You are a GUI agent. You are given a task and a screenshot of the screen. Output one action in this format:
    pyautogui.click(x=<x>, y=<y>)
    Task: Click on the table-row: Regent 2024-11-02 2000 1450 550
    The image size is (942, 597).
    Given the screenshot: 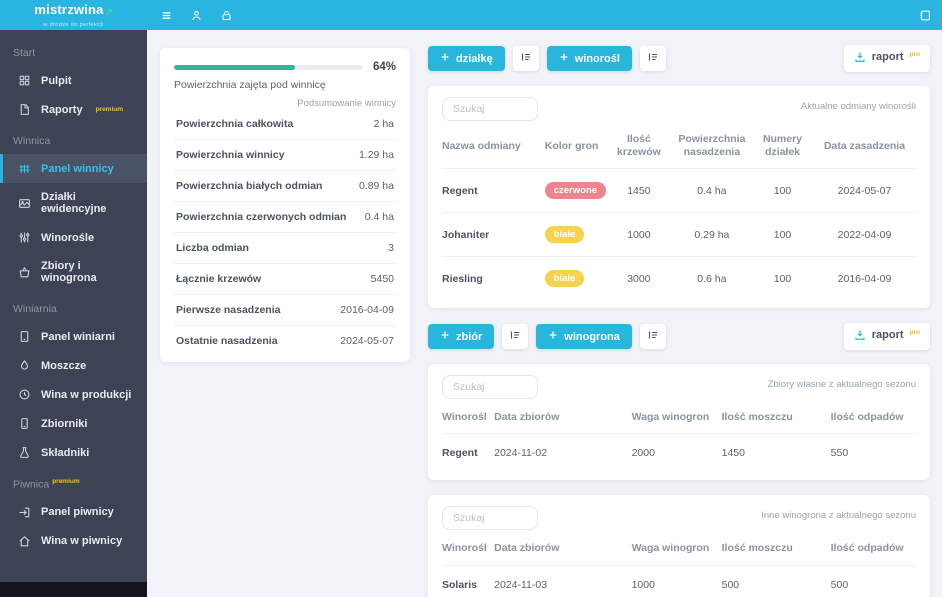 What is the action you would take?
    pyautogui.click(x=679, y=453)
    